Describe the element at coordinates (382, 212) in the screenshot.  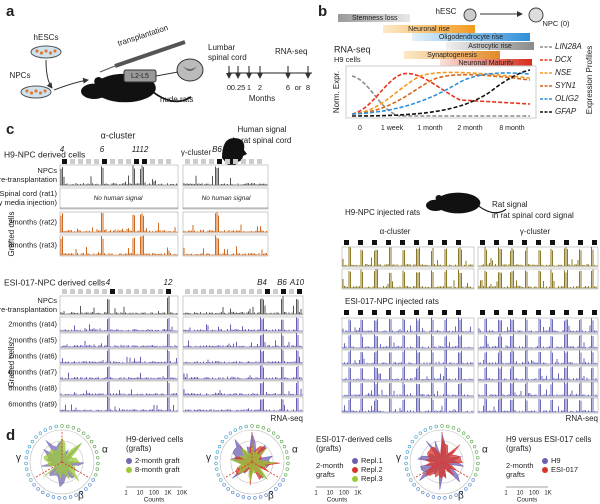
I see `label: H9-NPC injected rats` at that location.